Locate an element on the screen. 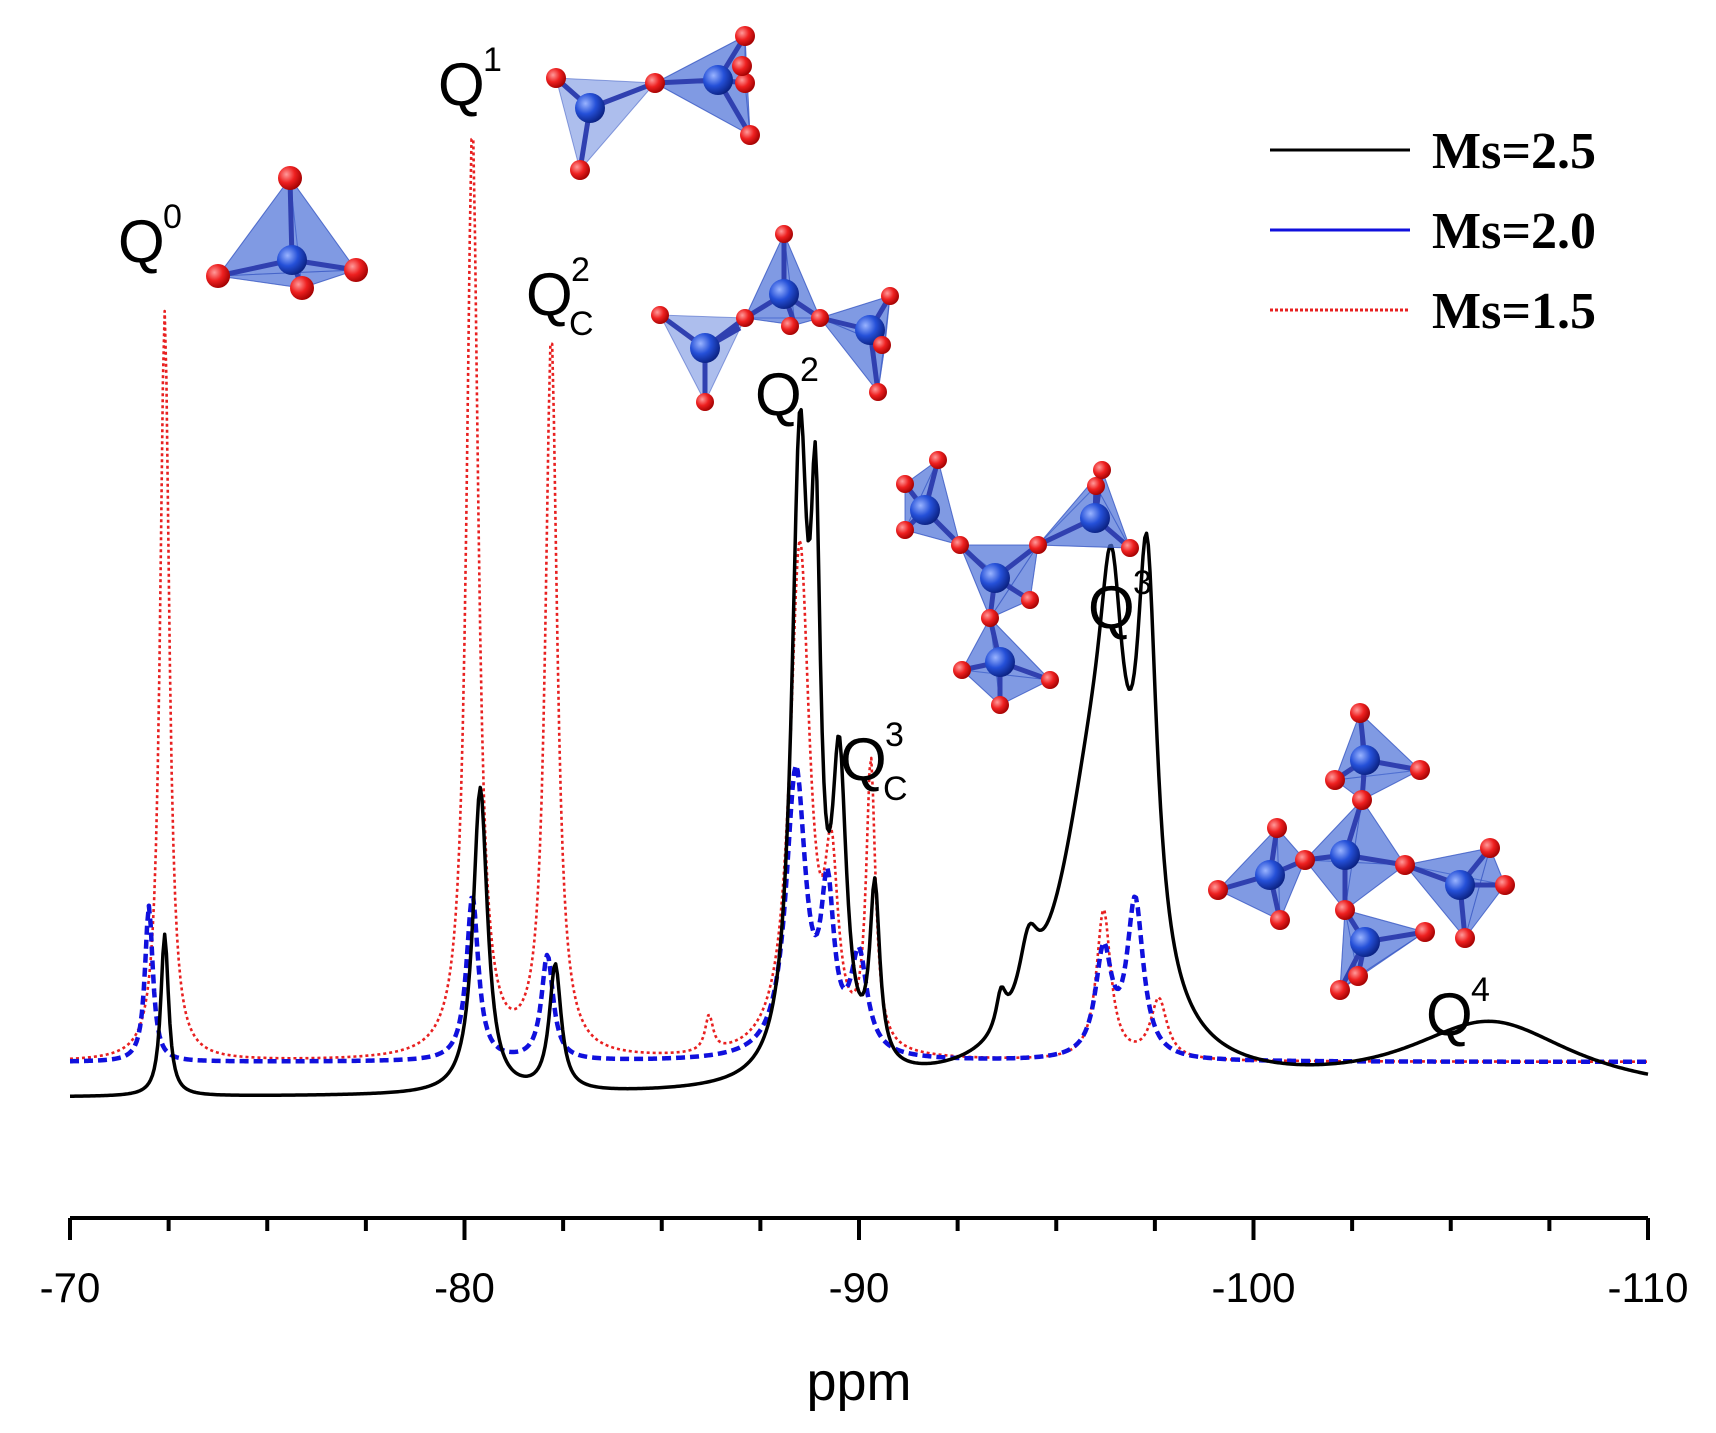 The height and width of the screenshot is (1433, 1716). legend: Ms=2.5 Ms=2.0 Ms=1.5 is located at coordinates (1433, 231).